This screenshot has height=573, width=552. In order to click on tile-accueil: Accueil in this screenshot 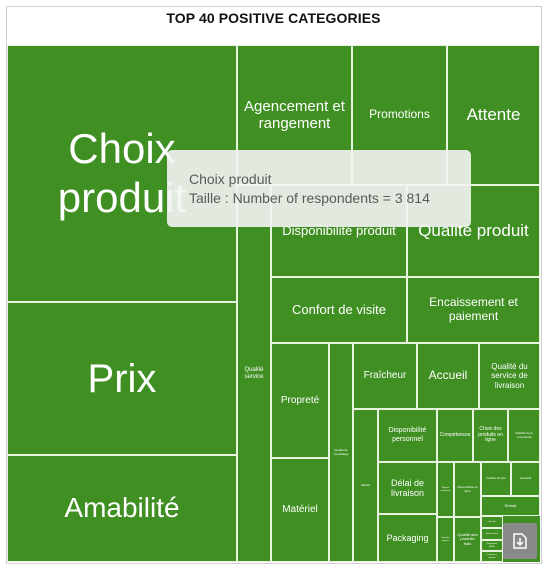, I will do `click(448, 376)`.